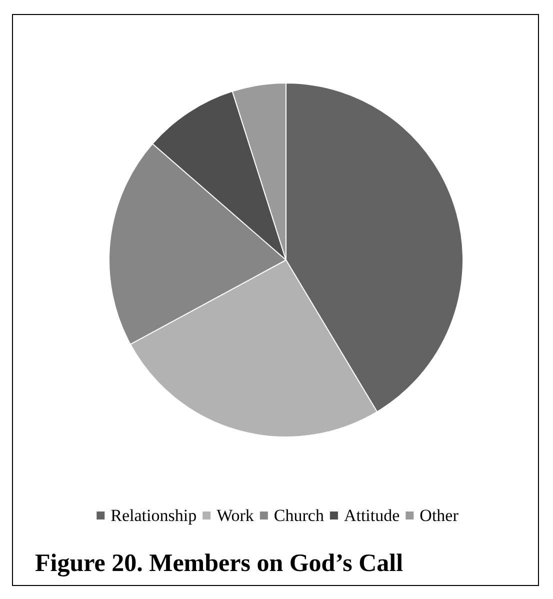  What do you see at coordinates (299, 515) in the screenshot?
I see `legend-label: Church` at bounding box center [299, 515].